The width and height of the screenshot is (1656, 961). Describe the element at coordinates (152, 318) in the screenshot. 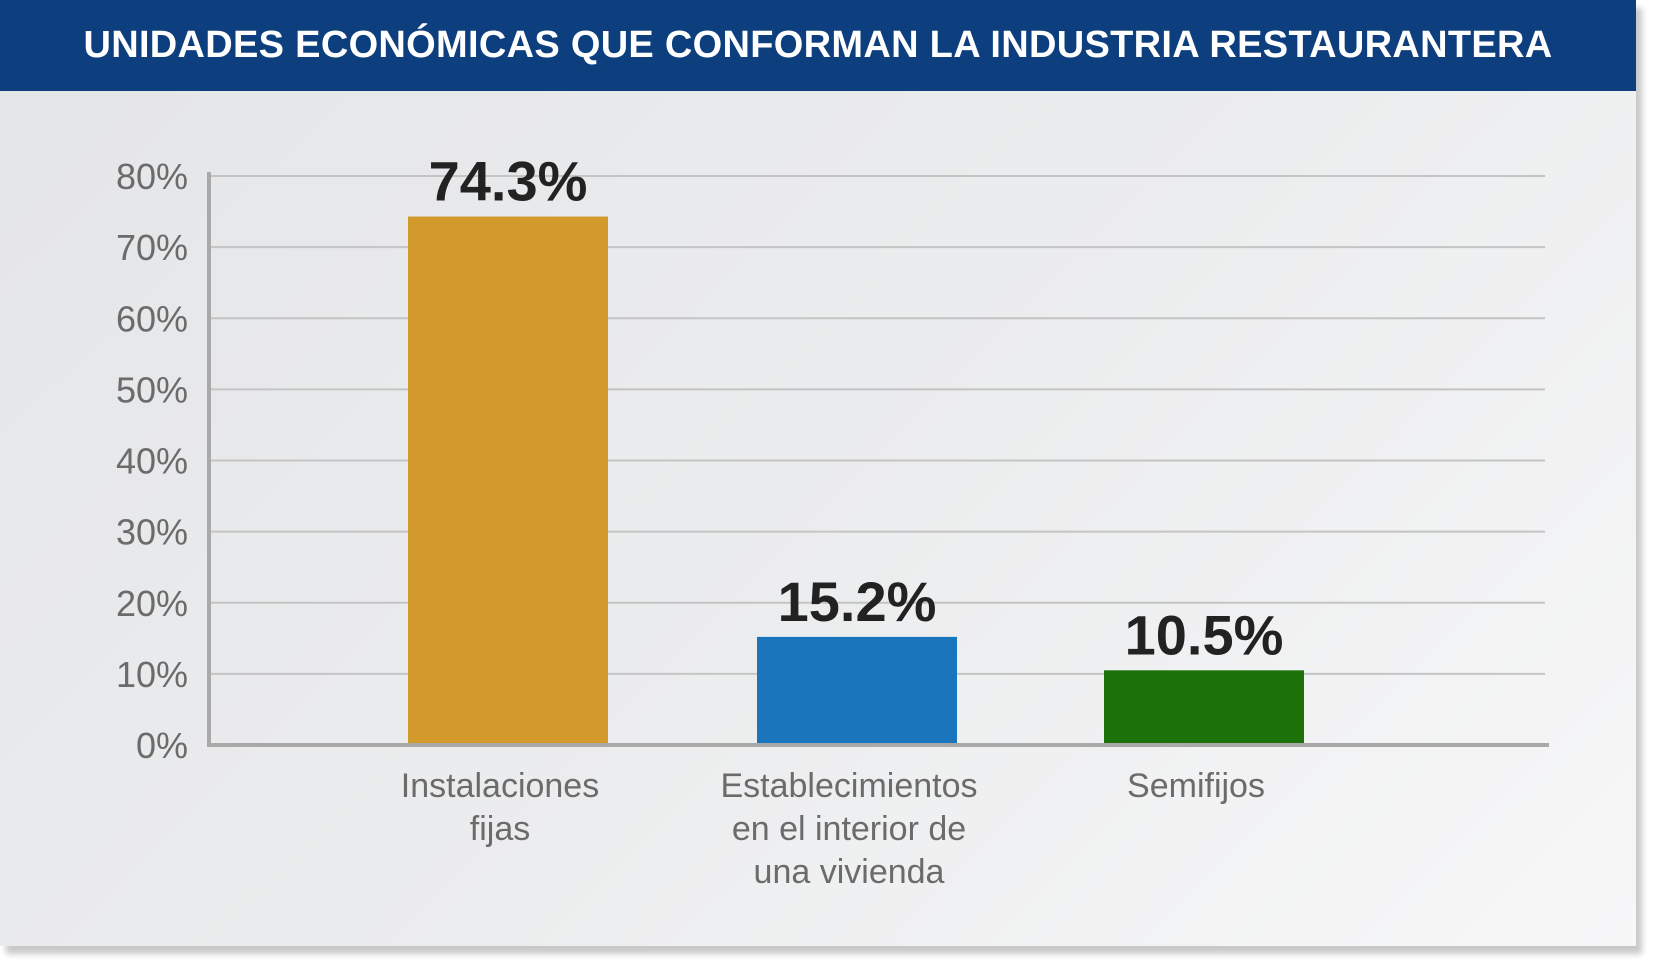

I see `y-tick-label: 60%` at that location.